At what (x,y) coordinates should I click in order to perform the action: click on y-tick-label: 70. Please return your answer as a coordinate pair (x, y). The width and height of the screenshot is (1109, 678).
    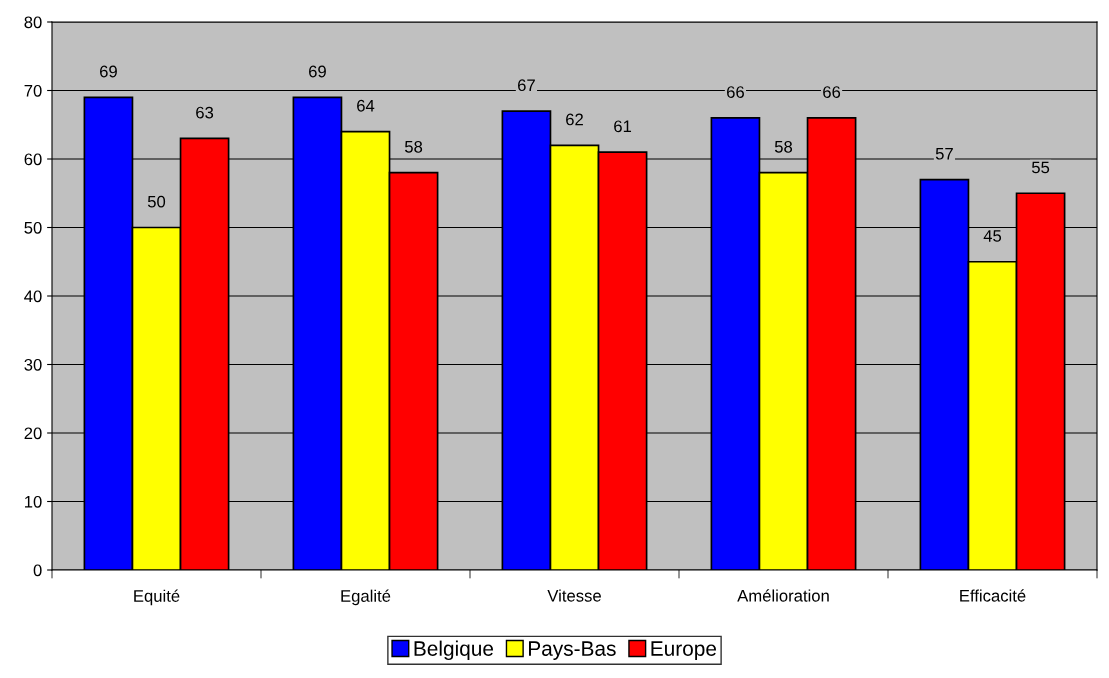
    Looking at the image, I should click on (33, 90).